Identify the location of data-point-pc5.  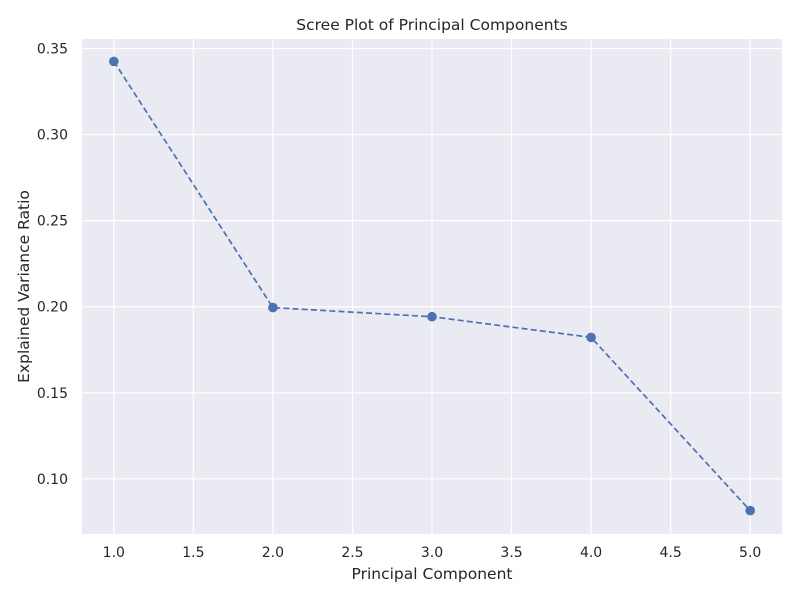
(750, 510).